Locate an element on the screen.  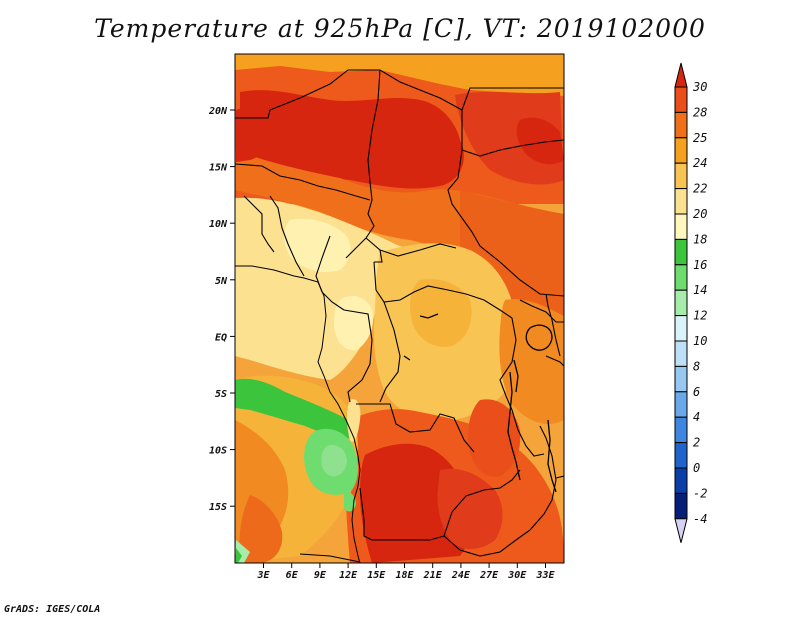
longitude-axis: 3E 6E 9E 12E 15E 18E 21E 24E 27E 30E 33E is located at coordinates (406, 572).